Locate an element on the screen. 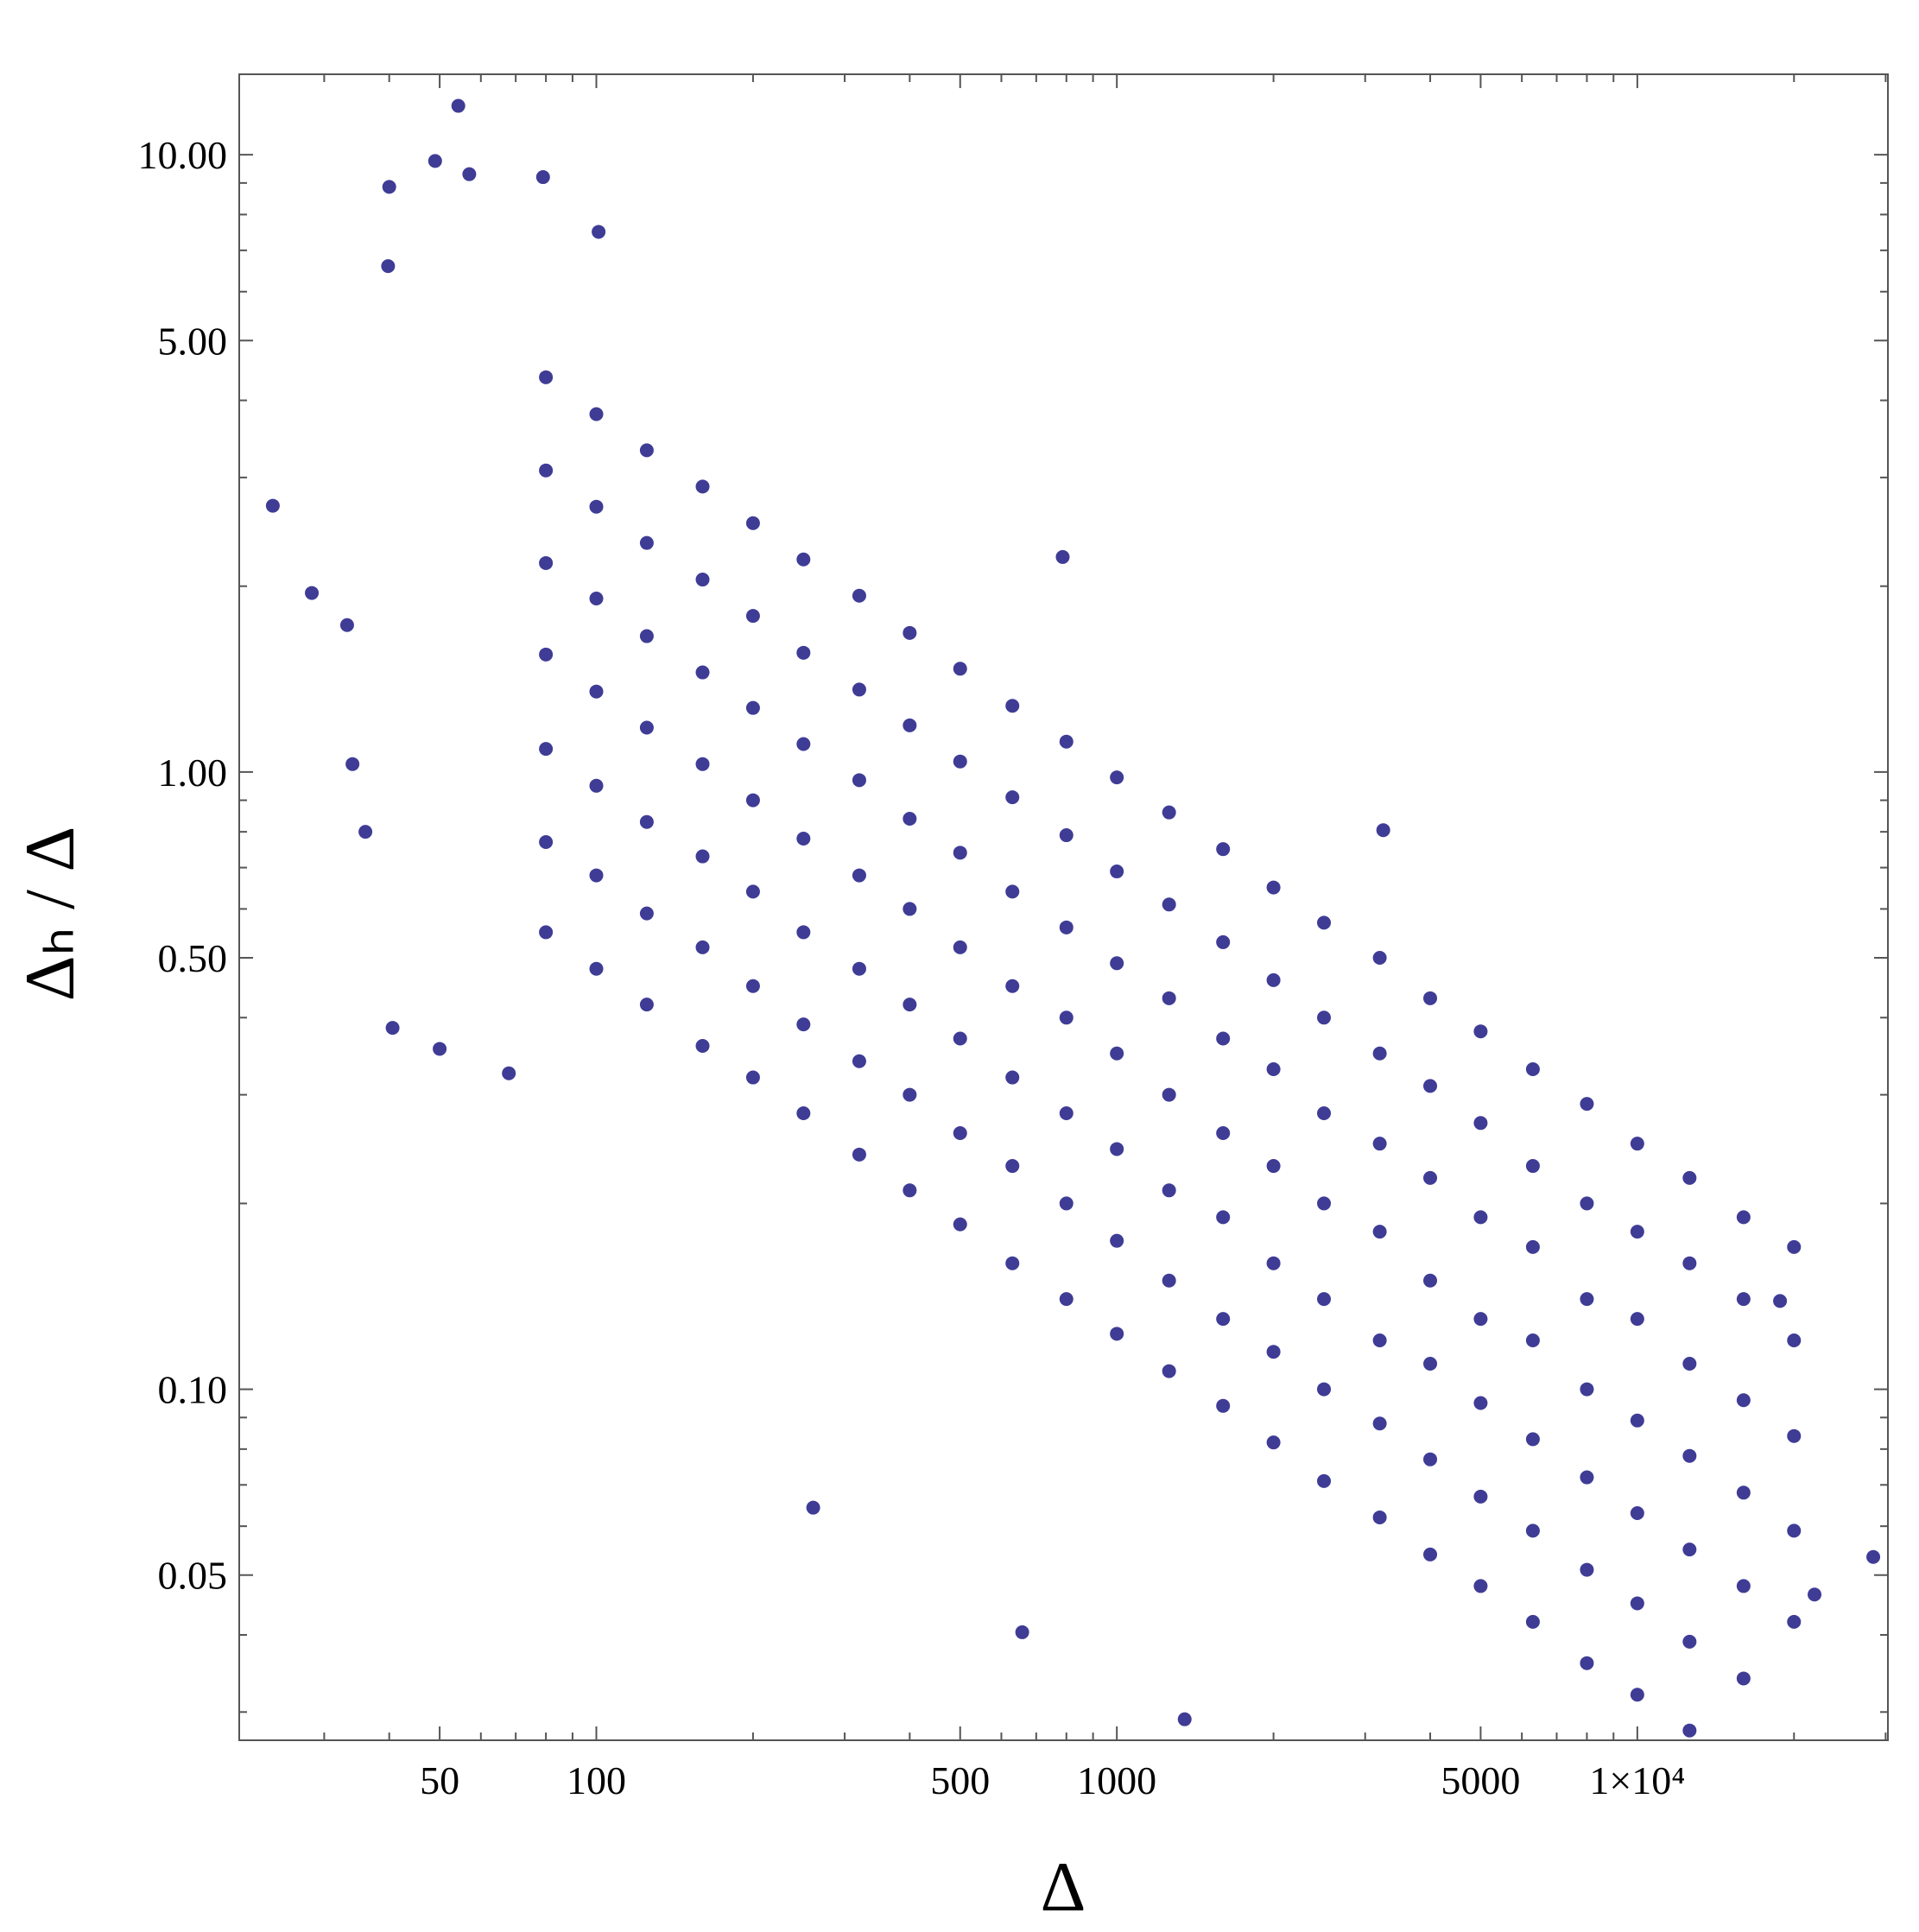  y-tick-label: 0.10 is located at coordinates (193, 1390).